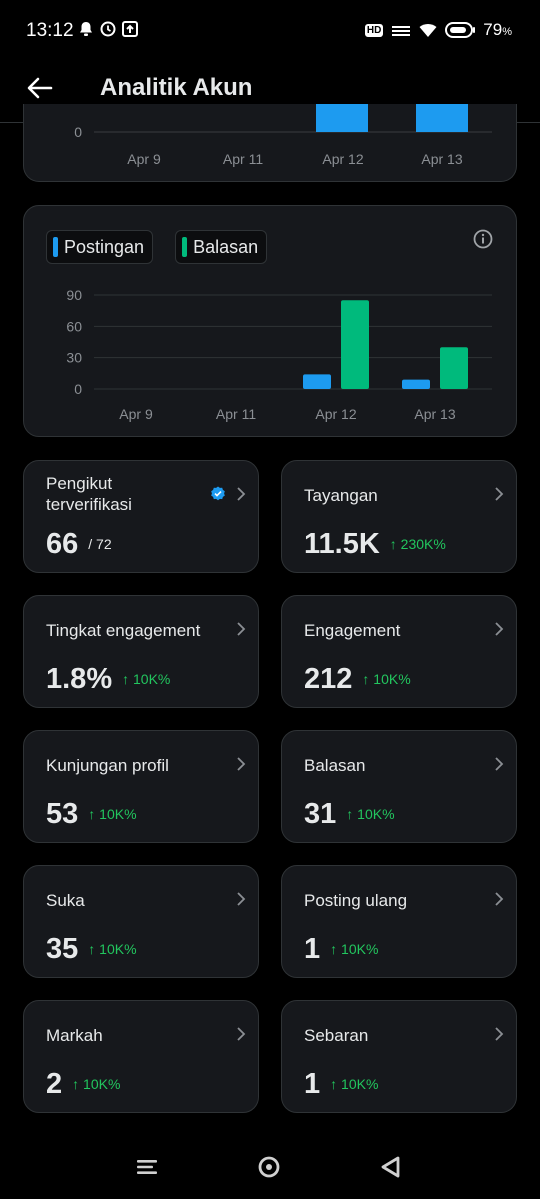 The height and width of the screenshot is (1199, 540). I want to click on metric-value: 31 ↑ 10K%, so click(349, 814).